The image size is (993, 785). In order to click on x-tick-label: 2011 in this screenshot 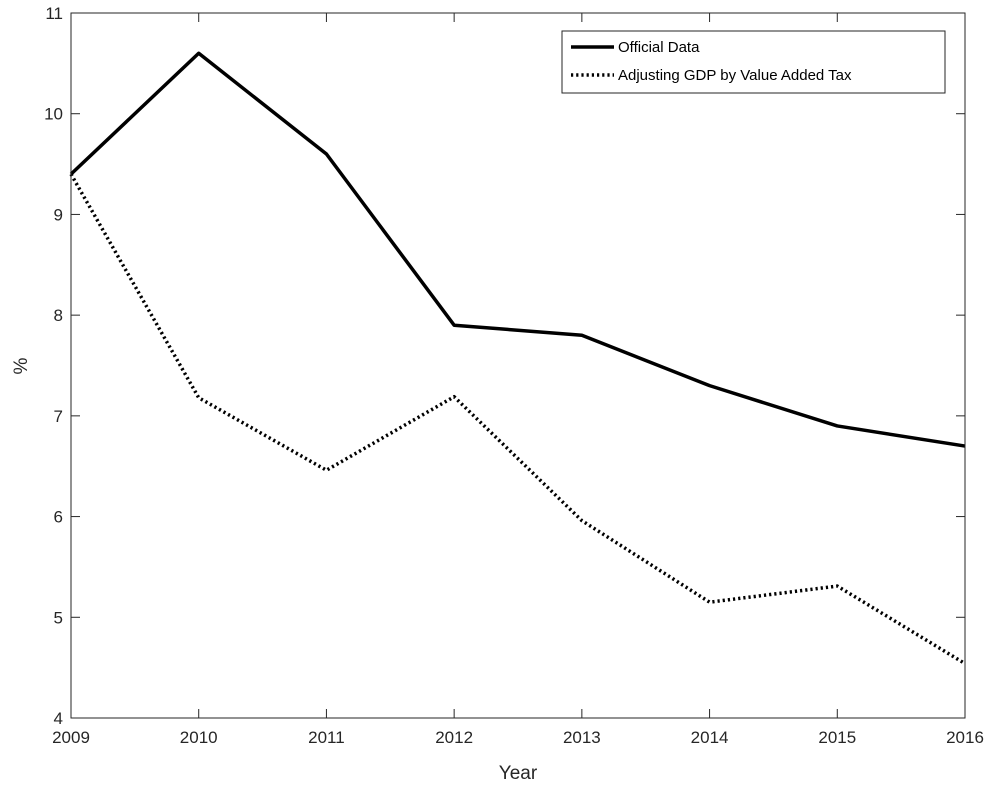, I will do `click(326, 737)`.